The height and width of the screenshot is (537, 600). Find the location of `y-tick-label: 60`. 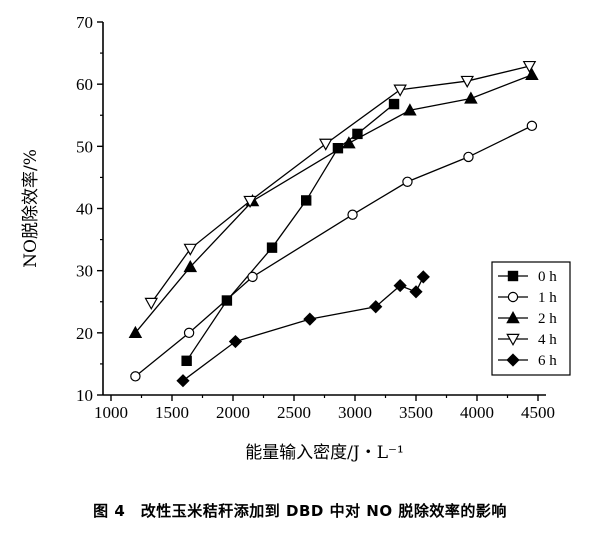

y-tick-label: 60 is located at coordinates (84, 84).